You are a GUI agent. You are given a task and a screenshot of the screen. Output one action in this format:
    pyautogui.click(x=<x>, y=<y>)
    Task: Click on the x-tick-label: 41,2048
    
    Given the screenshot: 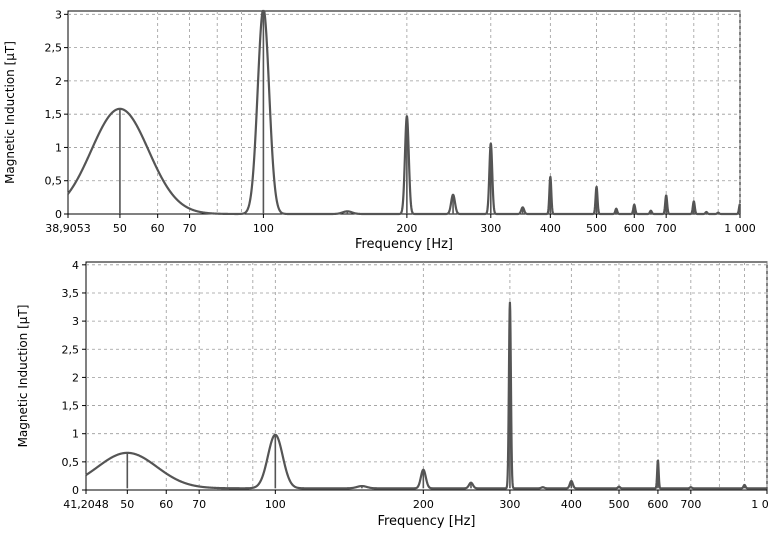 What is the action you would take?
    pyautogui.click(x=86, y=504)
    